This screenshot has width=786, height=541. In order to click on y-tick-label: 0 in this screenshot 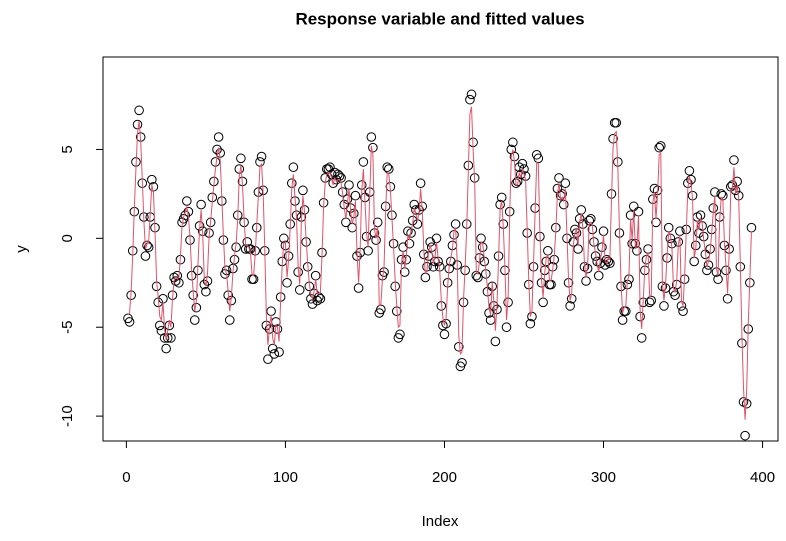, I will do `click(67, 238)`.